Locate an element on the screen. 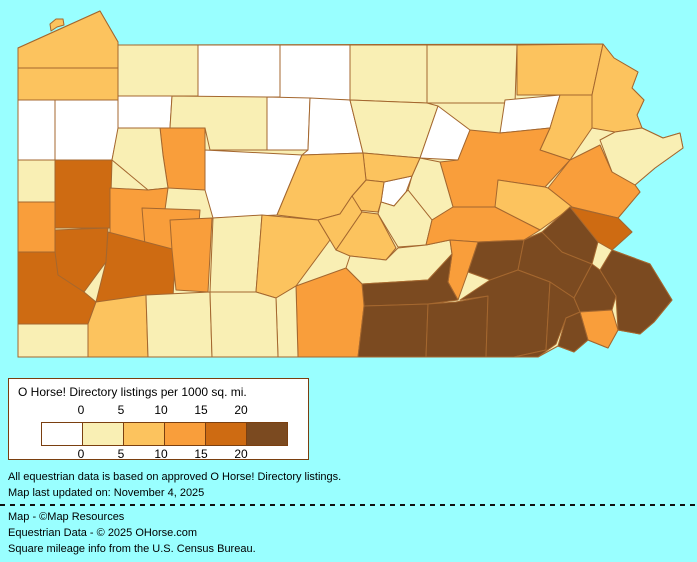 This screenshot has height=562, width=697. county-cameron is located at coordinates (288, 123).